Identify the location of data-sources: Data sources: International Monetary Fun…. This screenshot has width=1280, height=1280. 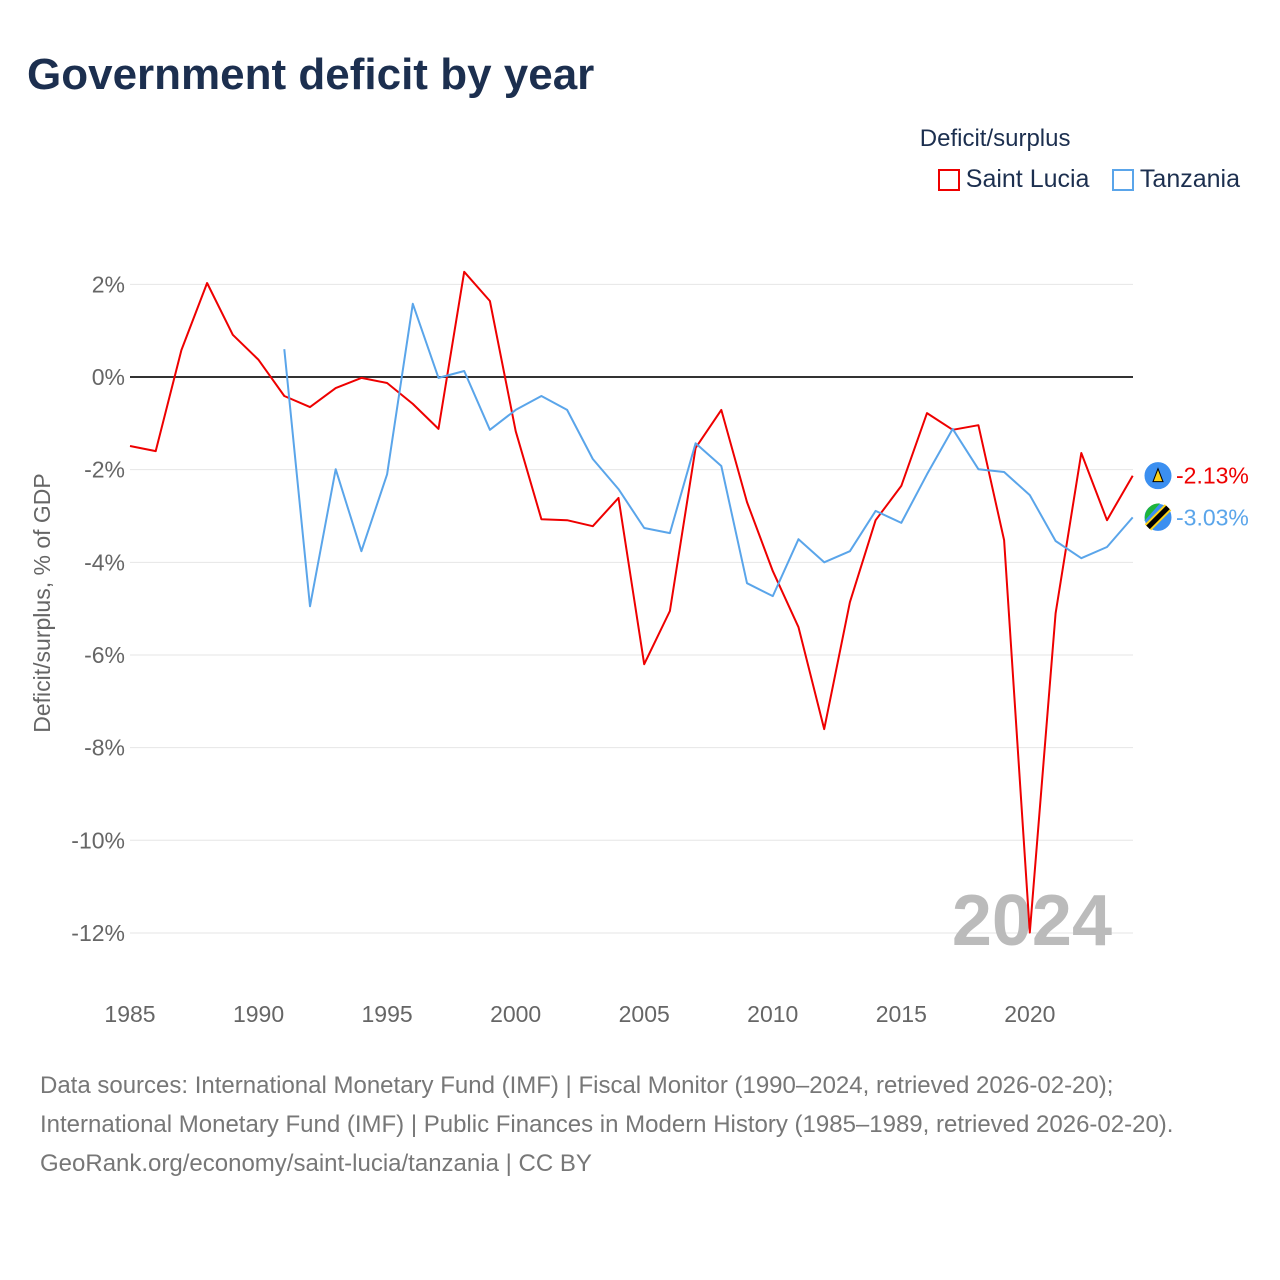
(607, 1105).